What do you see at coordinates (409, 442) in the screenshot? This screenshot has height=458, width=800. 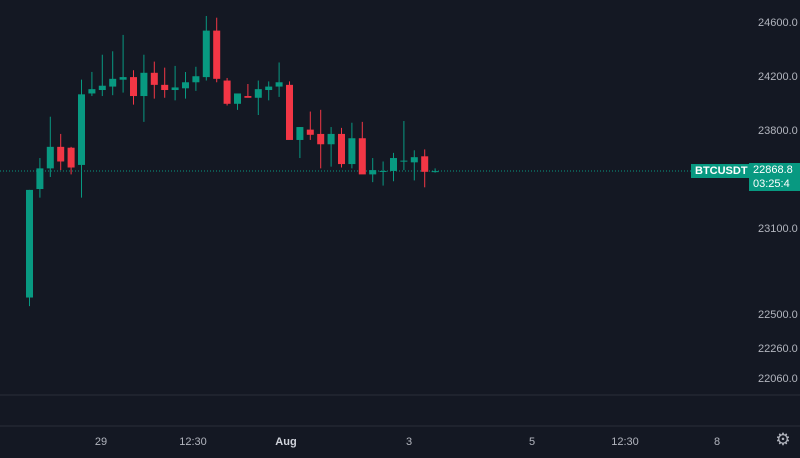 I see `time-tick-label: 3` at bounding box center [409, 442].